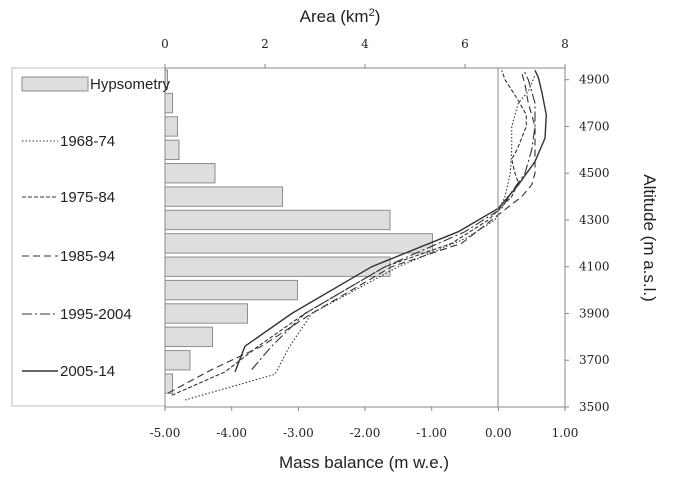  Describe the element at coordinates (165, 433) in the screenshot. I see `bottom-tick-label: -5.00` at that location.